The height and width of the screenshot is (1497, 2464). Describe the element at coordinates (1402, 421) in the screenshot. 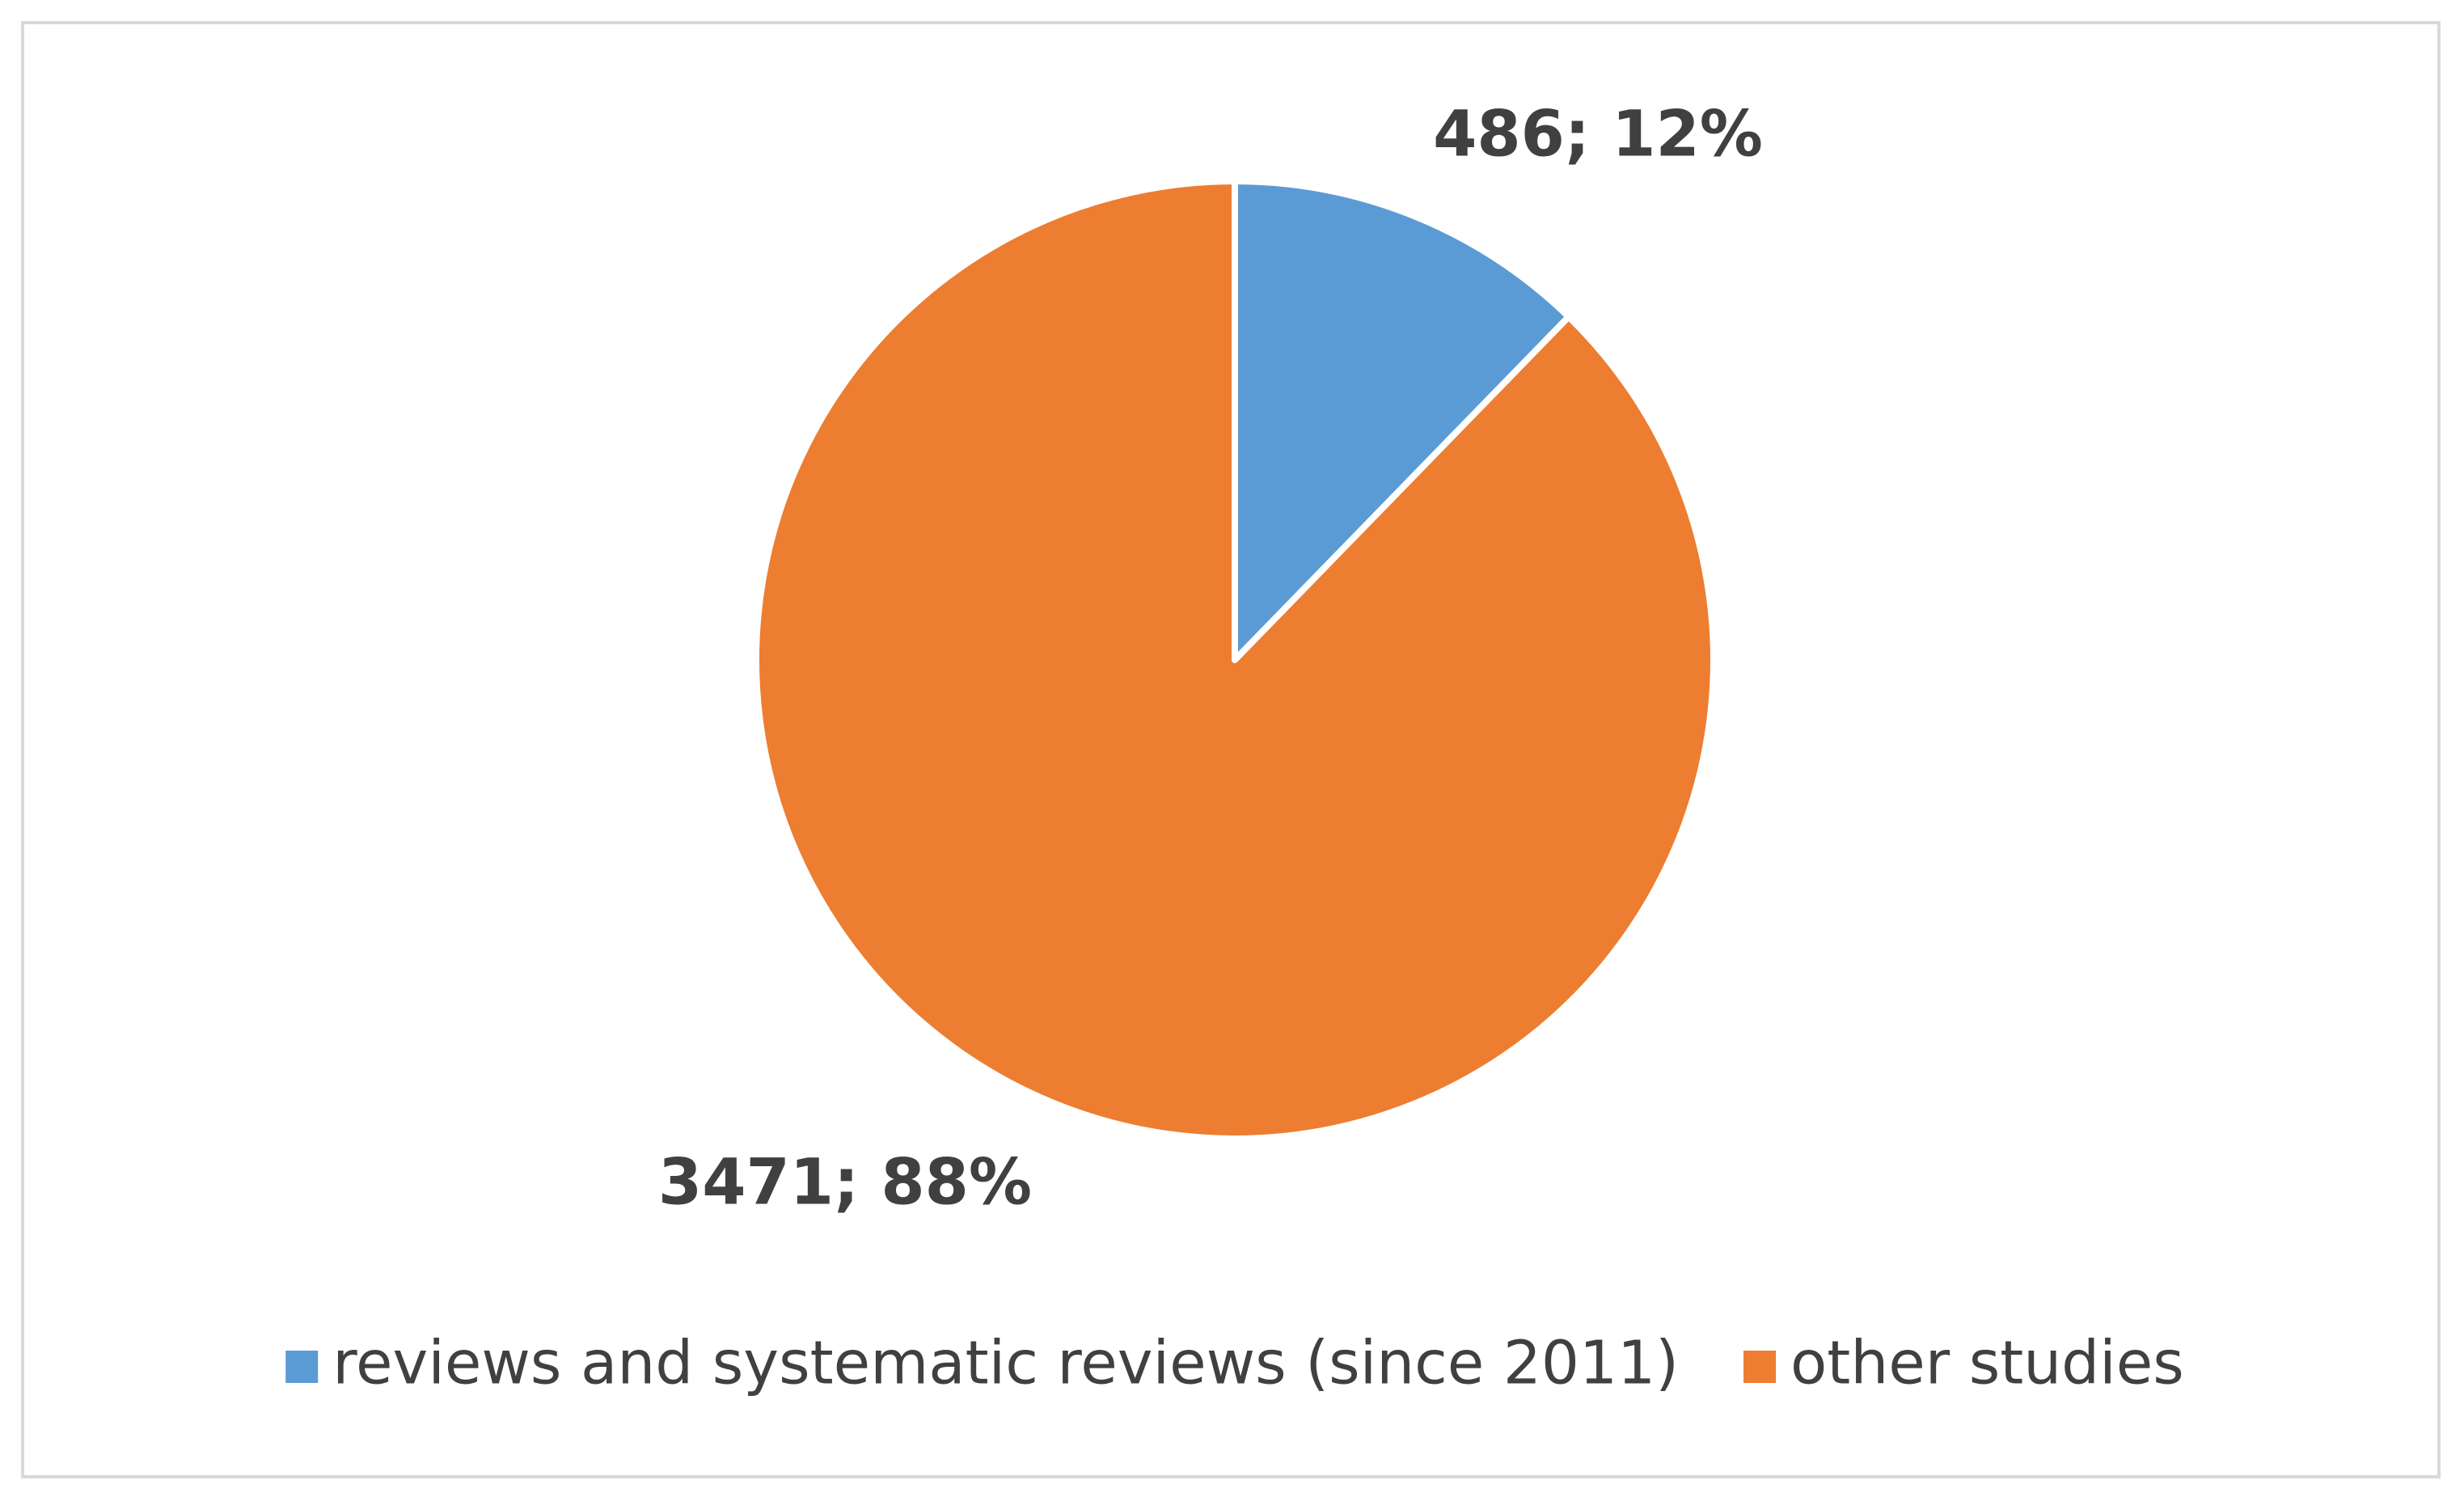

I see `pie-slice` at that location.